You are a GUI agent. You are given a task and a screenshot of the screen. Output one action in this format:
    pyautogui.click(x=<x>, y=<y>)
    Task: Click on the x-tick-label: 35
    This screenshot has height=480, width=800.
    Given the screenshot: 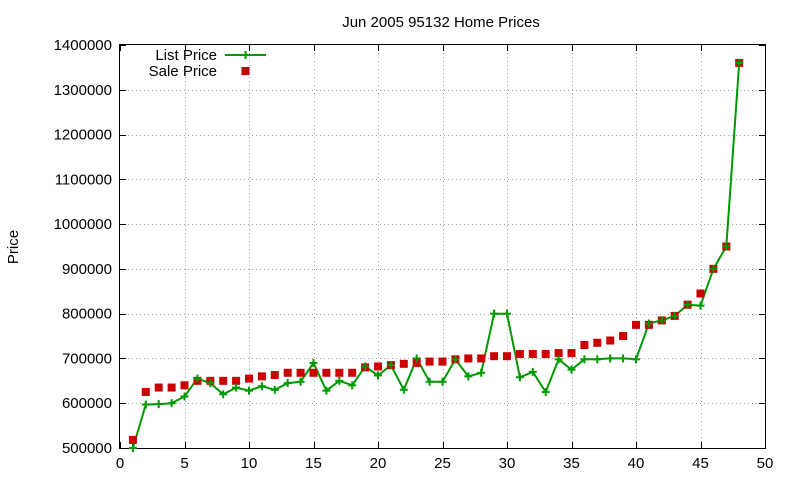 What is the action you would take?
    pyautogui.click(x=571, y=463)
    